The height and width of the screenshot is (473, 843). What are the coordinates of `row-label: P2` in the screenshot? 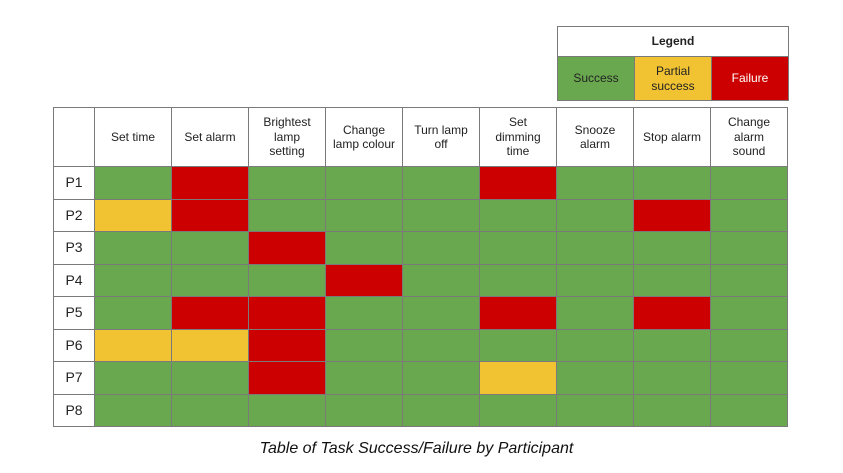 It's located at (74, 215).